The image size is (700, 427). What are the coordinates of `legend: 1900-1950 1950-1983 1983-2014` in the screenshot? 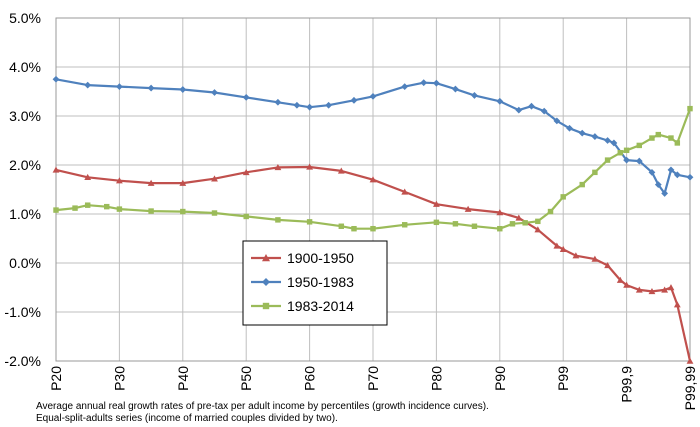 It's located at (315, 283).